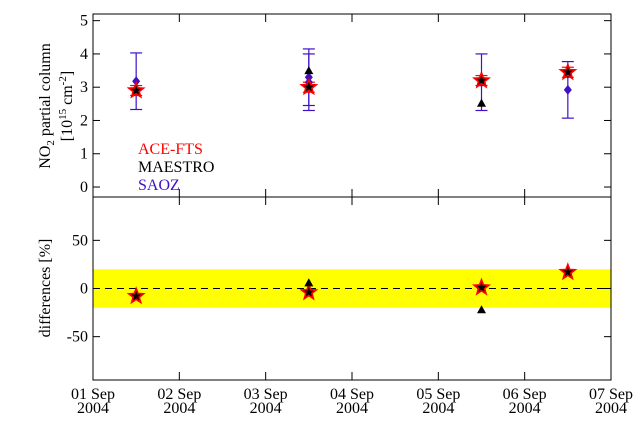 Image resolution: width=637 pixels, height=427 pixels. What do you see at coordinates (51, 143) in the screenshot?
I see `top-y-label-sub: 2` at bounding box center [51, 143].